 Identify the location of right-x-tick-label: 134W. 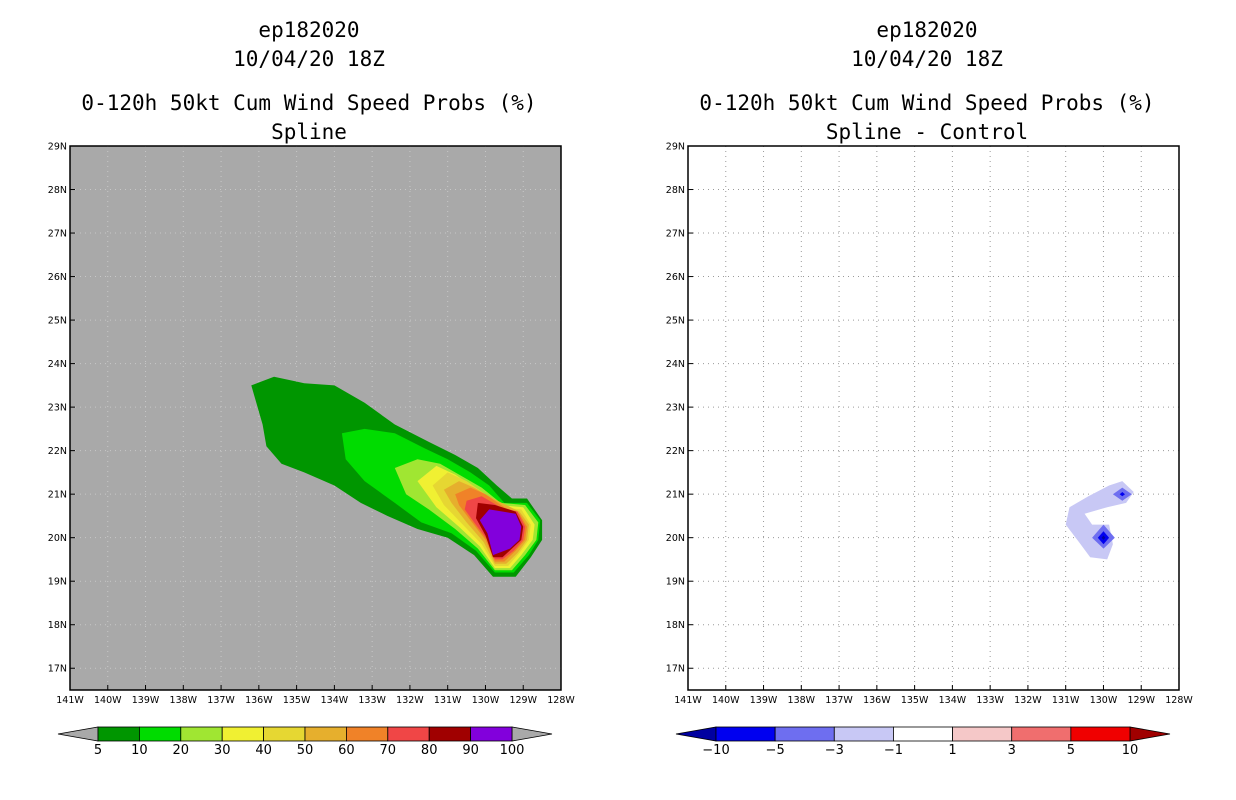
(953, 700).